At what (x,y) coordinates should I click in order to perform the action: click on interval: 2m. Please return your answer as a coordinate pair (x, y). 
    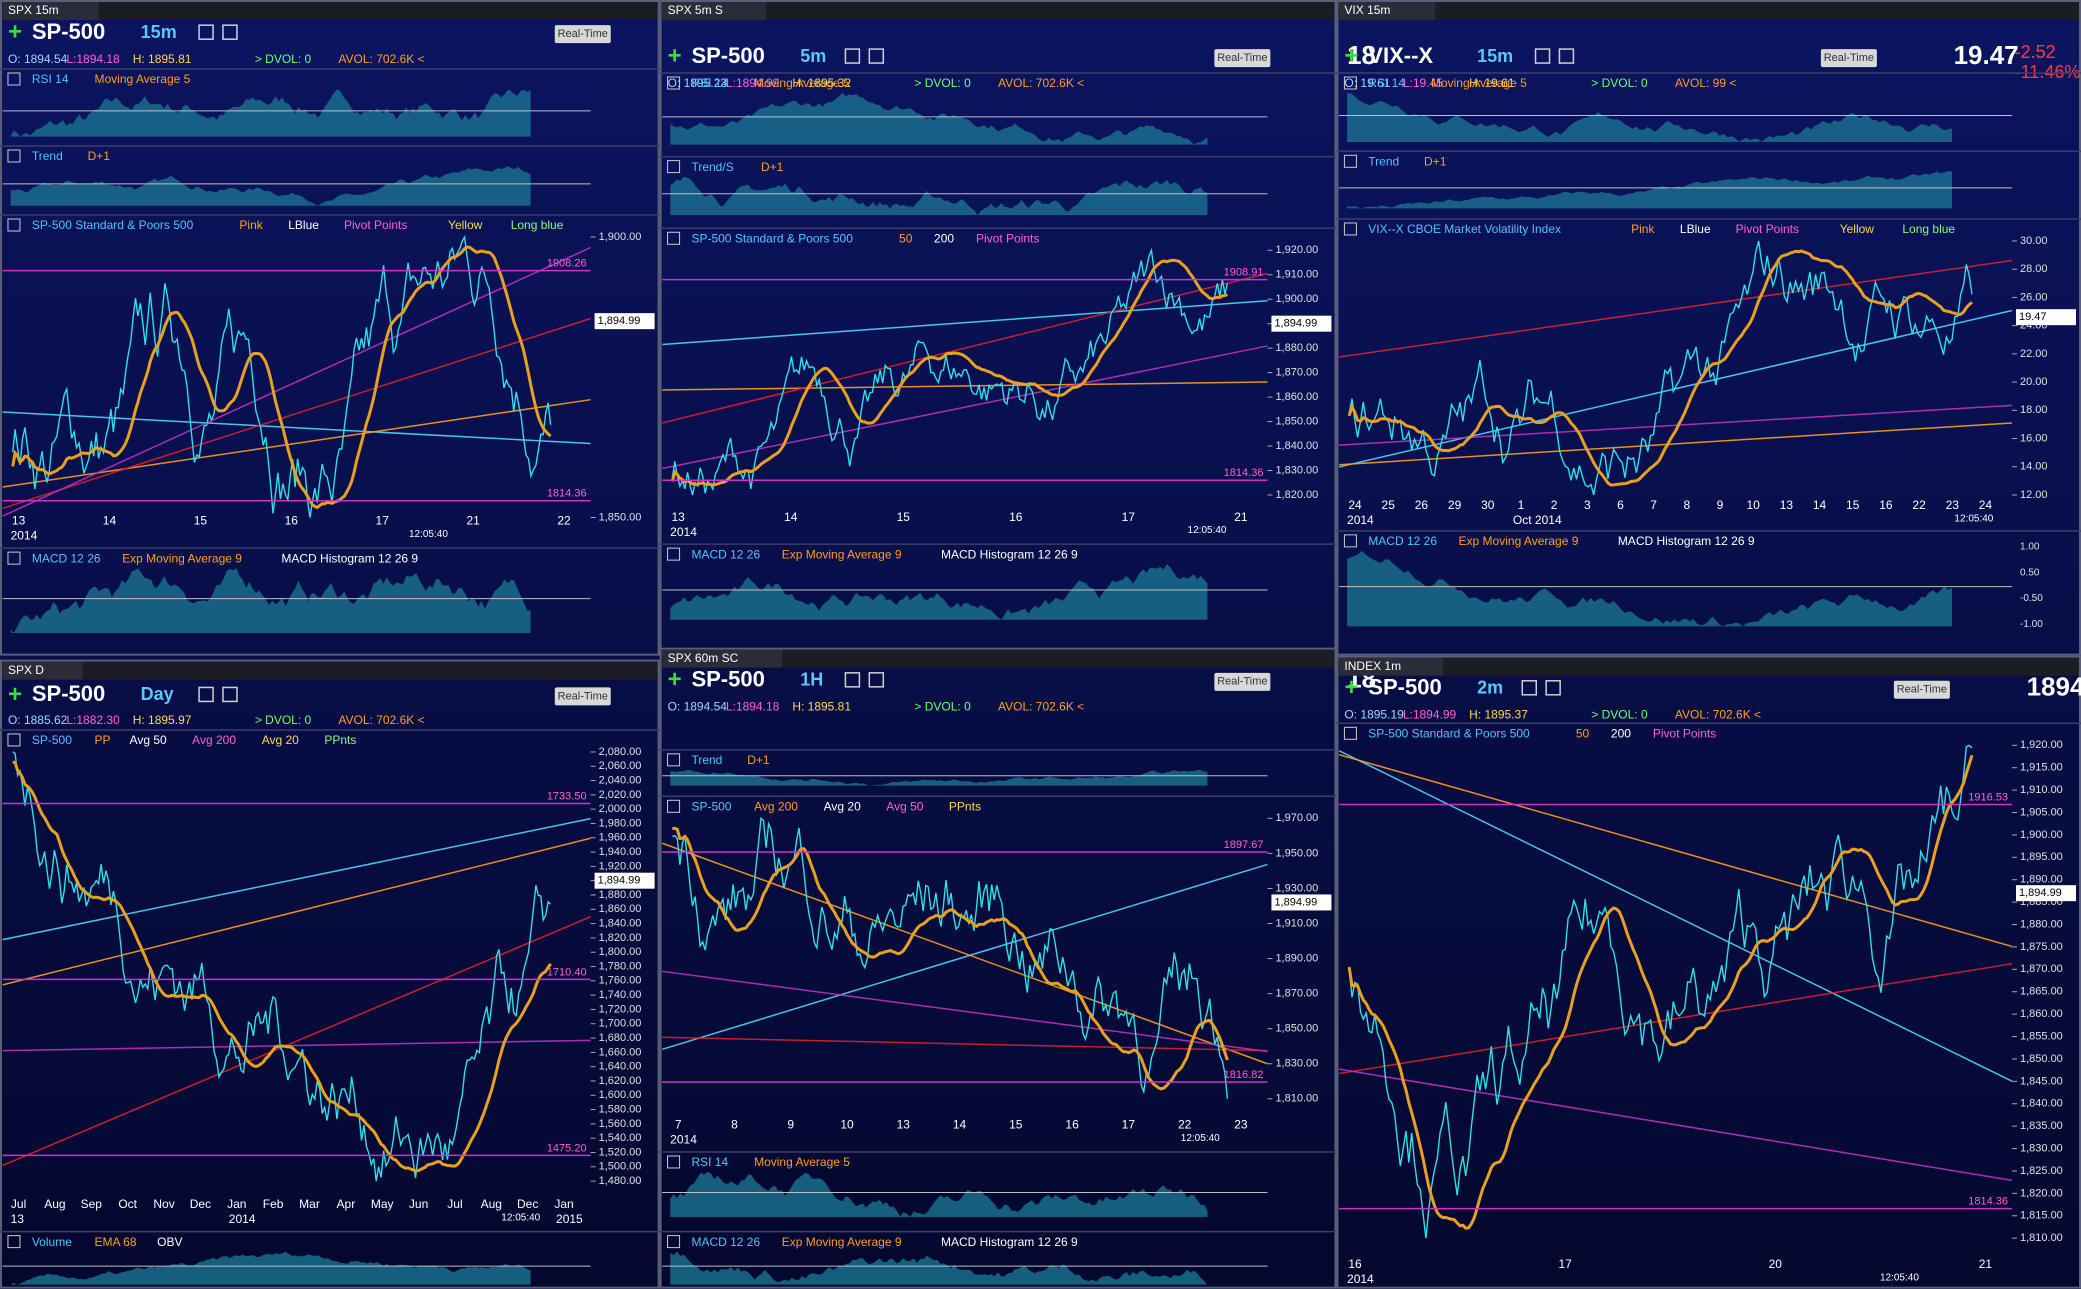
    Looking at the image, I should click on (1490, 688).